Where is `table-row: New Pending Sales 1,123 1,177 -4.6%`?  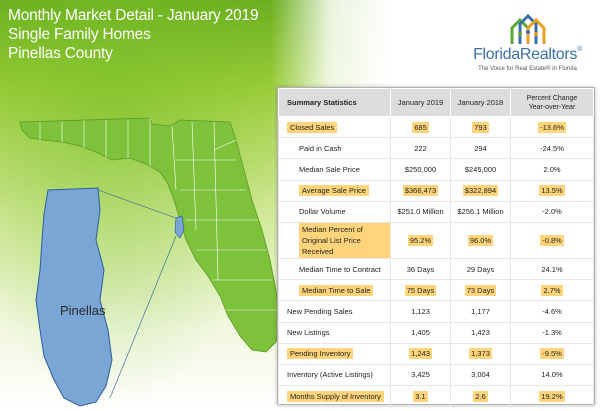
table-row: New Pending Sales 1,123 1,177 -4.6% is located at coordinates (436, 311).